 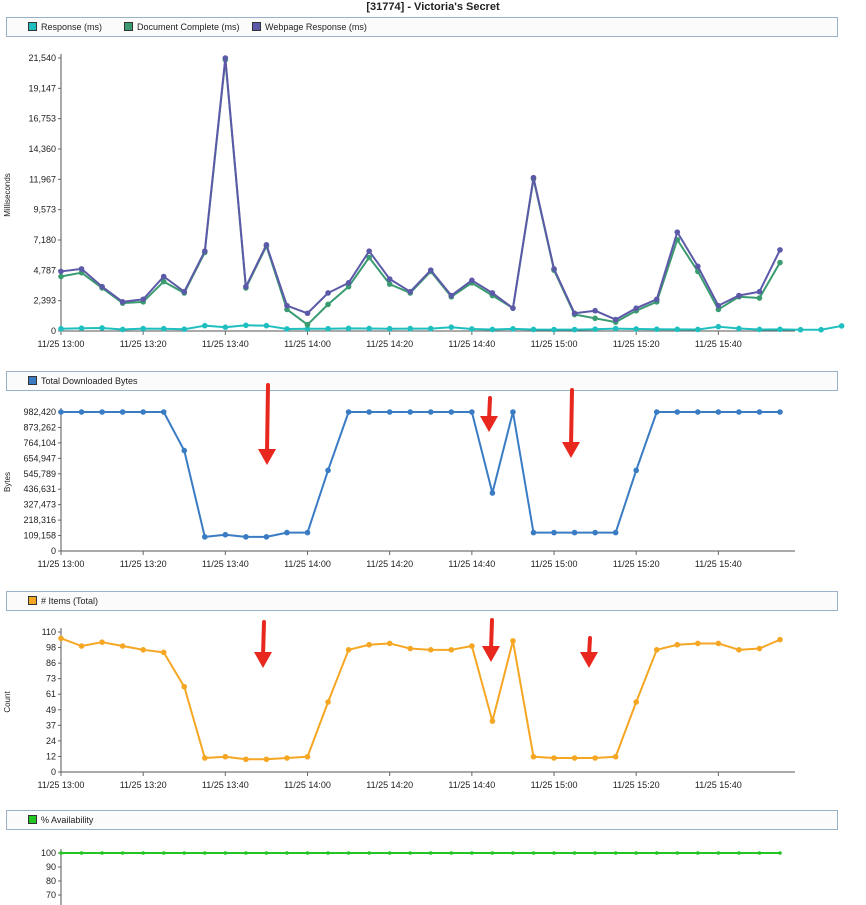 I want to click on x-tick-label: 11/25 15:00, so click(x=554, y=564).